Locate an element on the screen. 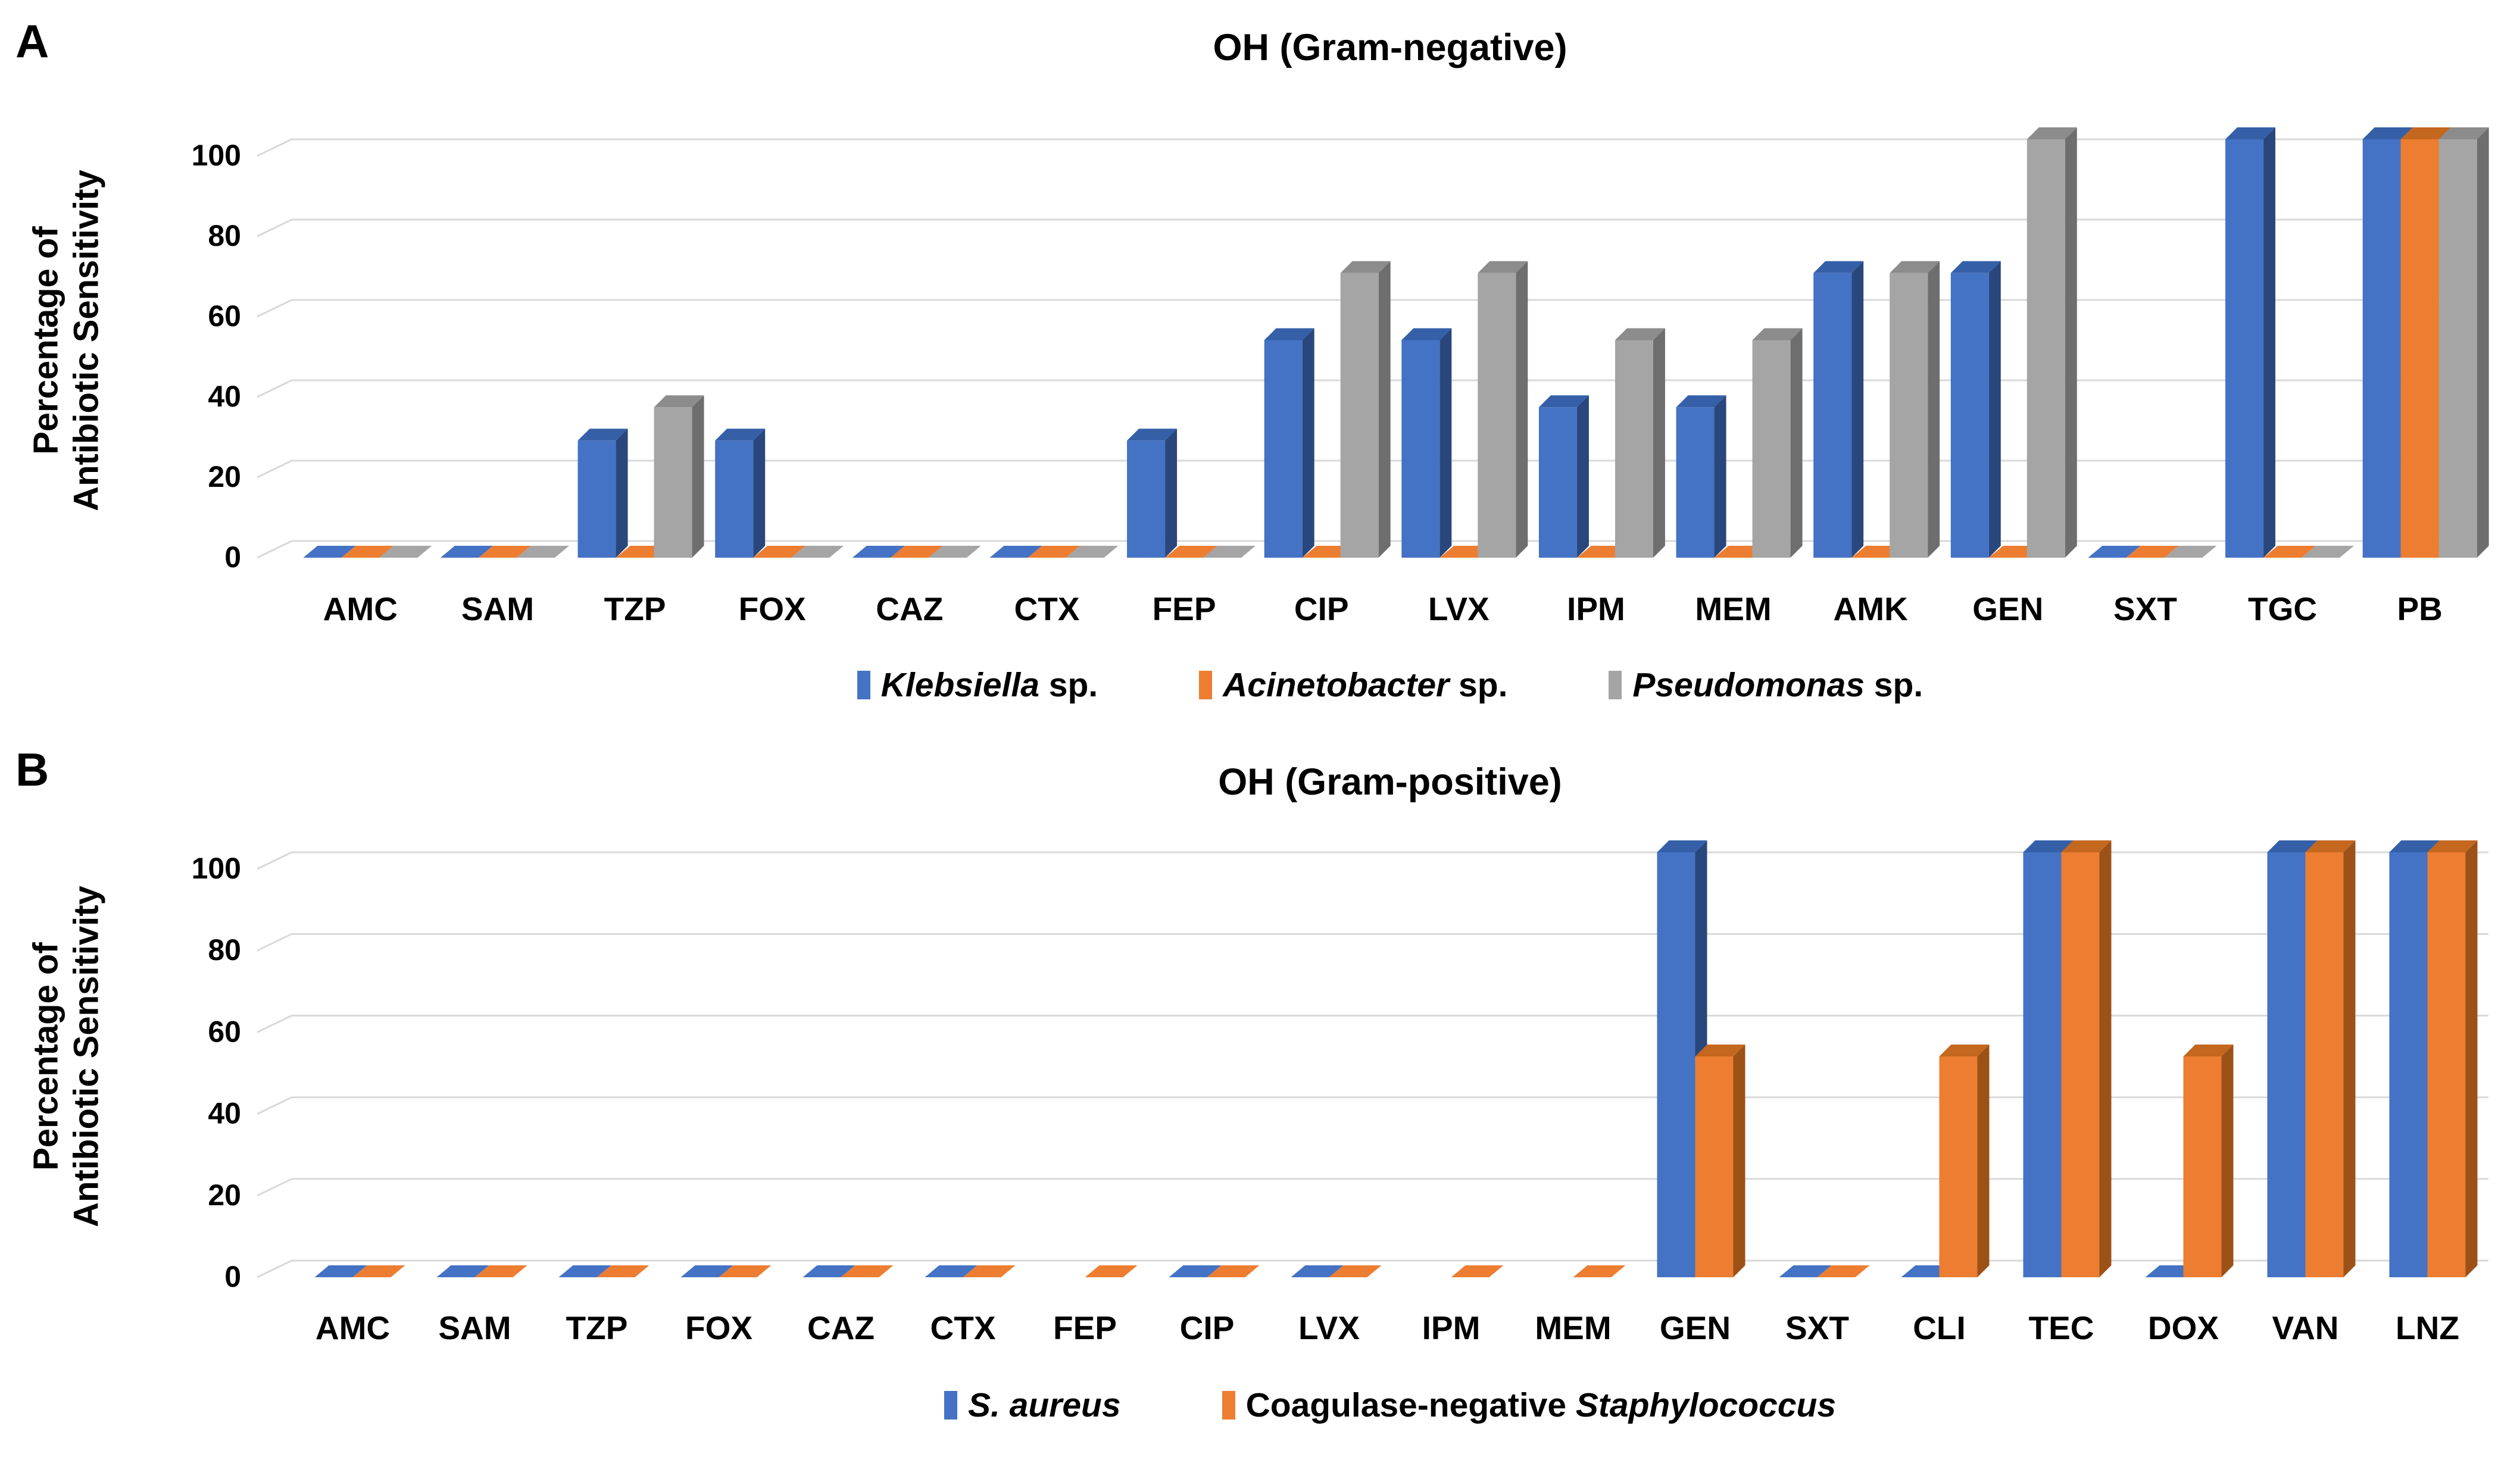  legend-item: Pseudomonas sp. is located at coordinates (1766, 685).